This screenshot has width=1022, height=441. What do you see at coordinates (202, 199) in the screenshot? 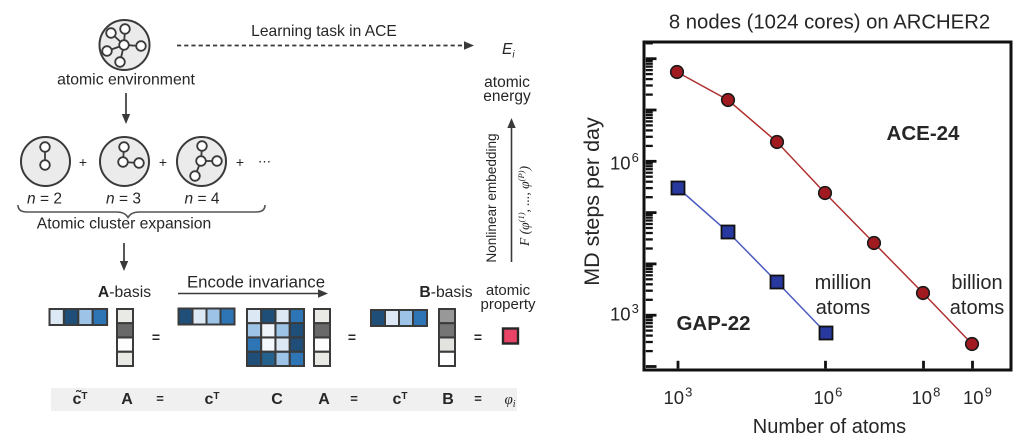
I see `svg-text: n = 4` at bounding box center [202, 199].